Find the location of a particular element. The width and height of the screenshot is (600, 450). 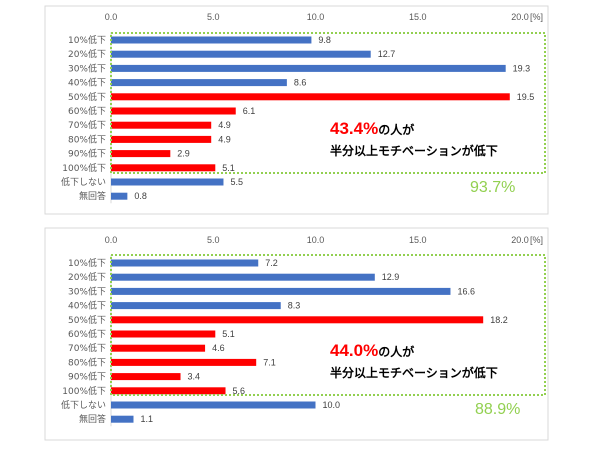

value-label: 10.0 is located at coordinates (332, 405).